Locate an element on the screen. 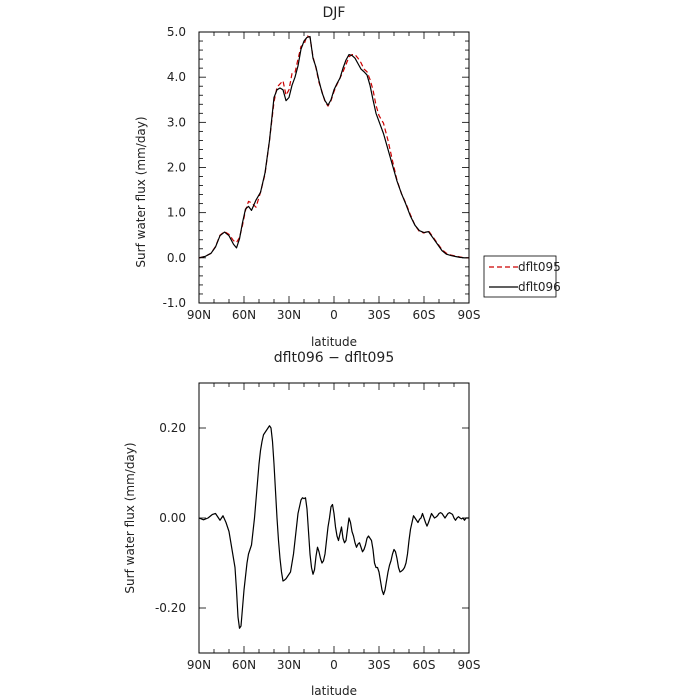 The width and height of the screenshot is (700, 700). diff-x-axis-label: latitude is located at coordinates (334, 691).